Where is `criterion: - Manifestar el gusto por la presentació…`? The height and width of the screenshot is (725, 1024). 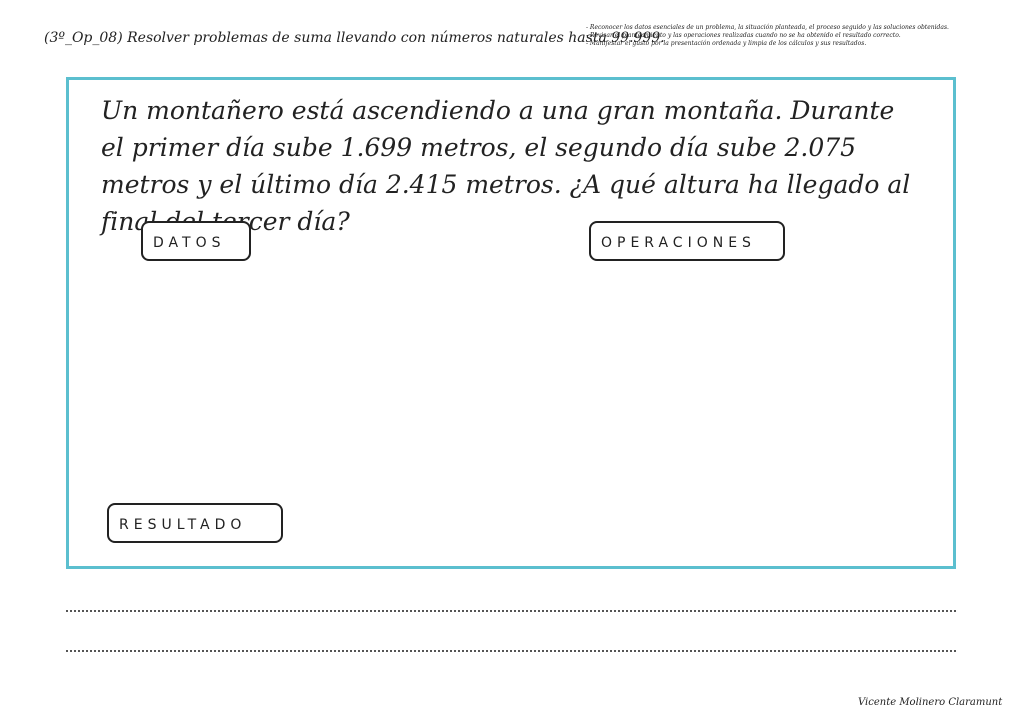 criterion: - Manifestar el gusto por la presentació… is located at coordinates (726, 43).